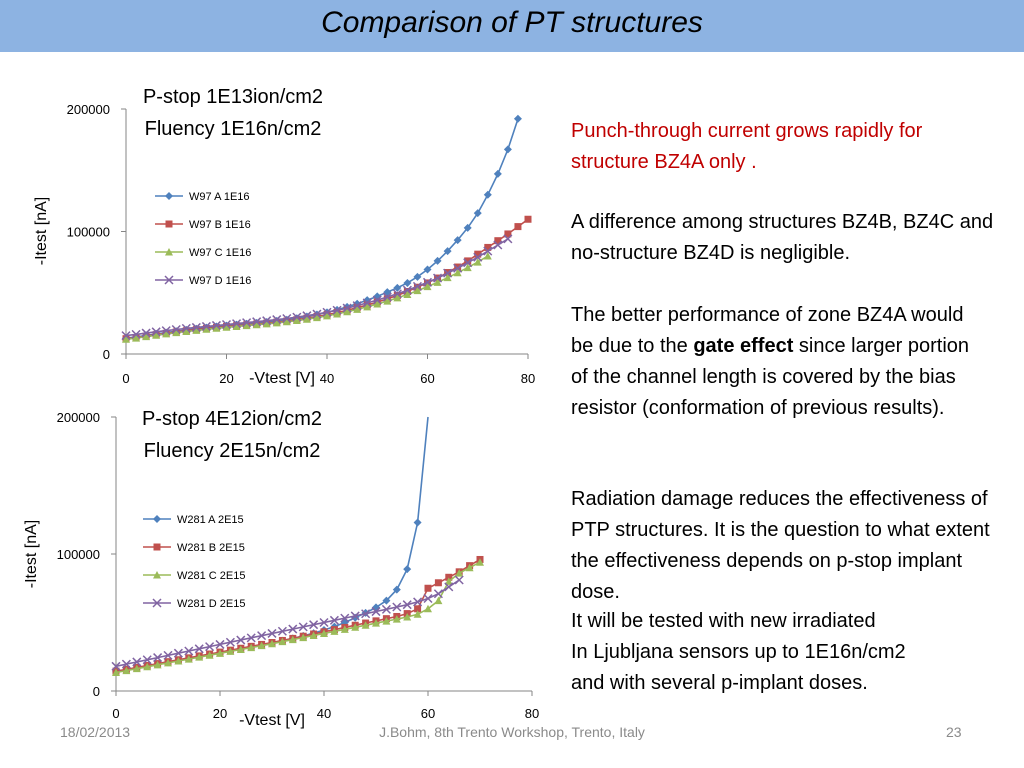  I want to click on slide-title: Comparison of PT structures, so click(512, 22).